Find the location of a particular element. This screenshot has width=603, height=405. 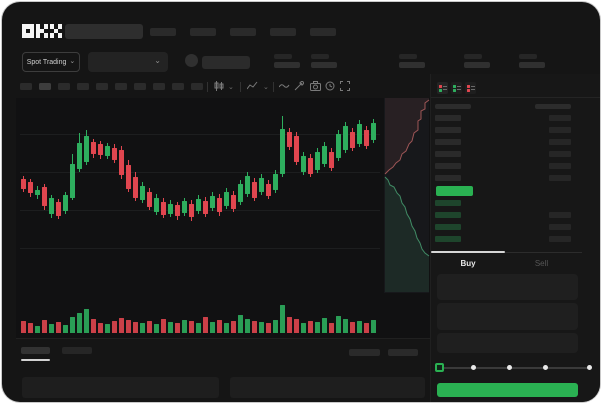

pair-dropdown: ⌄ is located at coordinates (128, 62).